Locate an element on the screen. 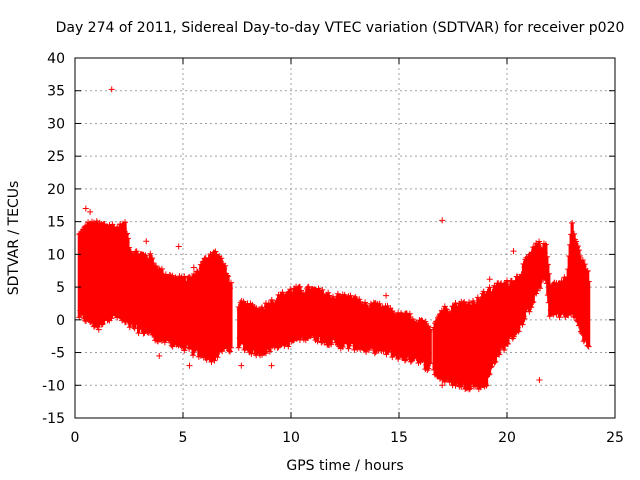 This screenshot has width=640, height=480. x-tick-label: 10 is located at coordinates (291, 438).